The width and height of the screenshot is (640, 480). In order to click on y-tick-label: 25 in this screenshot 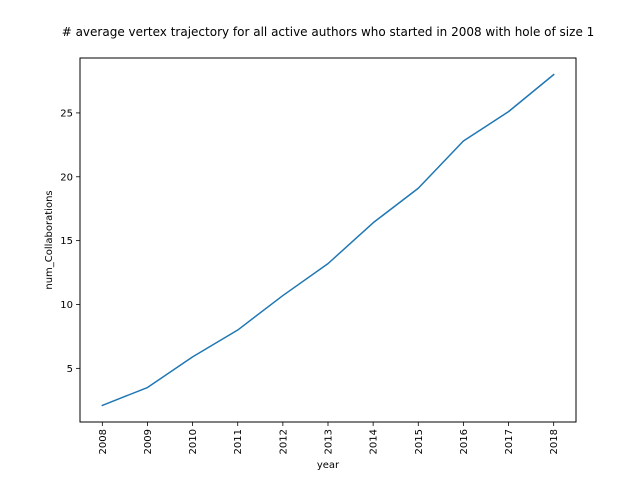, I will do `click(66, 113)`.